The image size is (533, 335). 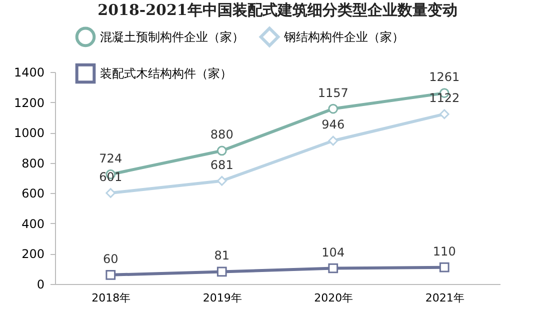 What do you see at coordinates (33, 254) in the screenshot?
I see `y-tick-label: 200` at bounding box center [33, 254].